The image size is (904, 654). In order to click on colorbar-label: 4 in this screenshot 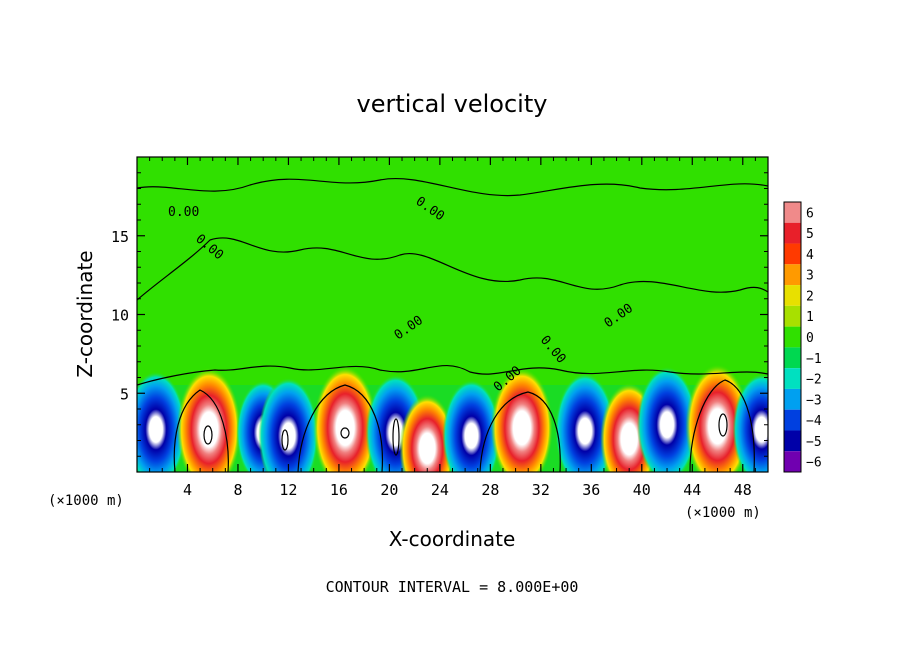, I will do `click(810, 255)`.